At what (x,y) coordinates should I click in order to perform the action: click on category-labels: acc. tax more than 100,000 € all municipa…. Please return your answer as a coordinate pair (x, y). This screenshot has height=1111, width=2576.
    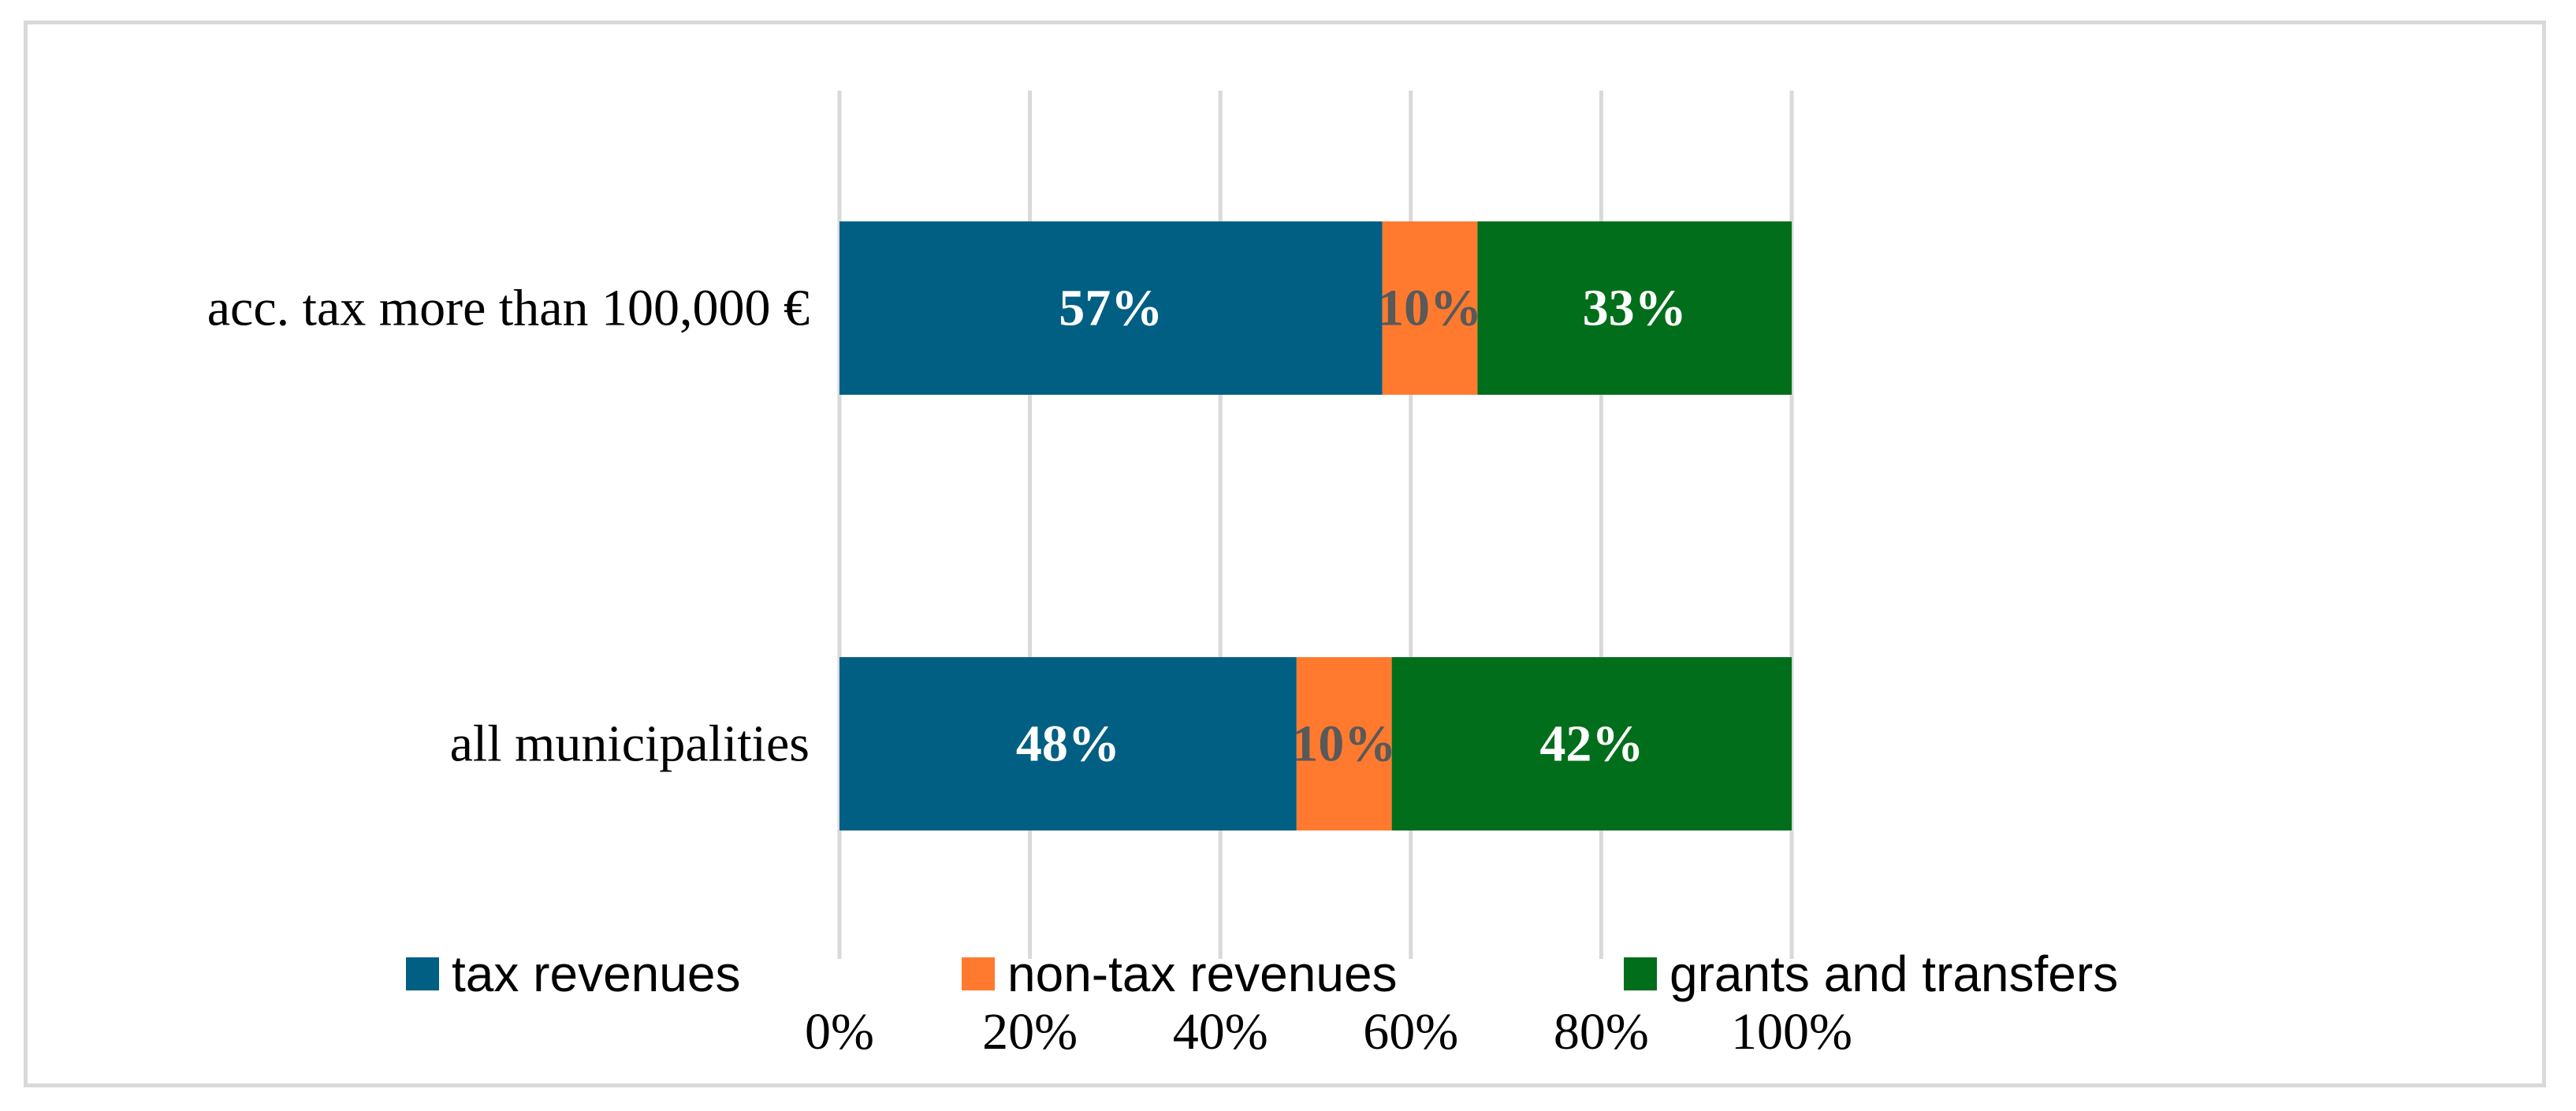
    Looking at the image, I should click on (508, 526).